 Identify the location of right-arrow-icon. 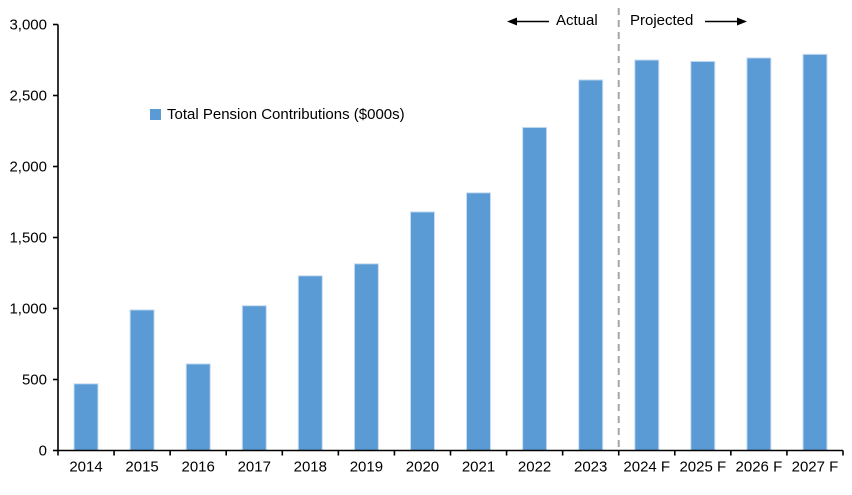
(726, 21).